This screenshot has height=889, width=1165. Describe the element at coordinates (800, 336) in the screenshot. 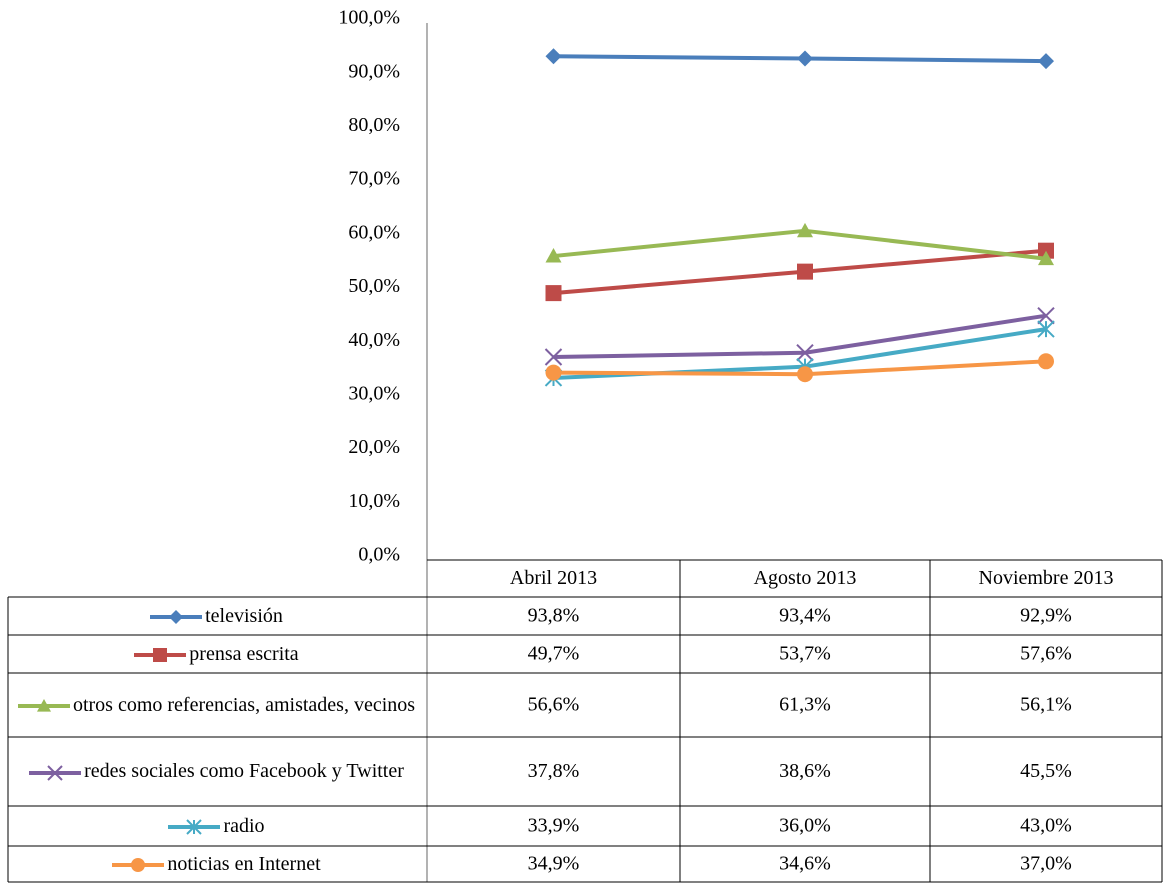

I see `series-line` at that location.